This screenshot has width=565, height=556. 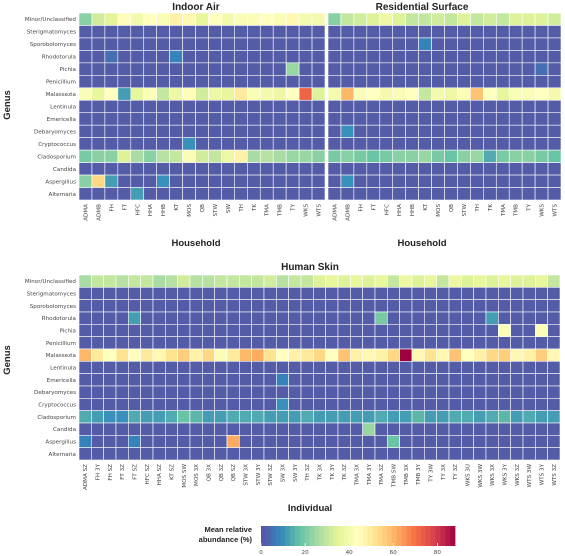 What do you see at coordinates (374, 206) in the screenshot?
I see `x-tick-label: FT` at bounding box center [374, 206].